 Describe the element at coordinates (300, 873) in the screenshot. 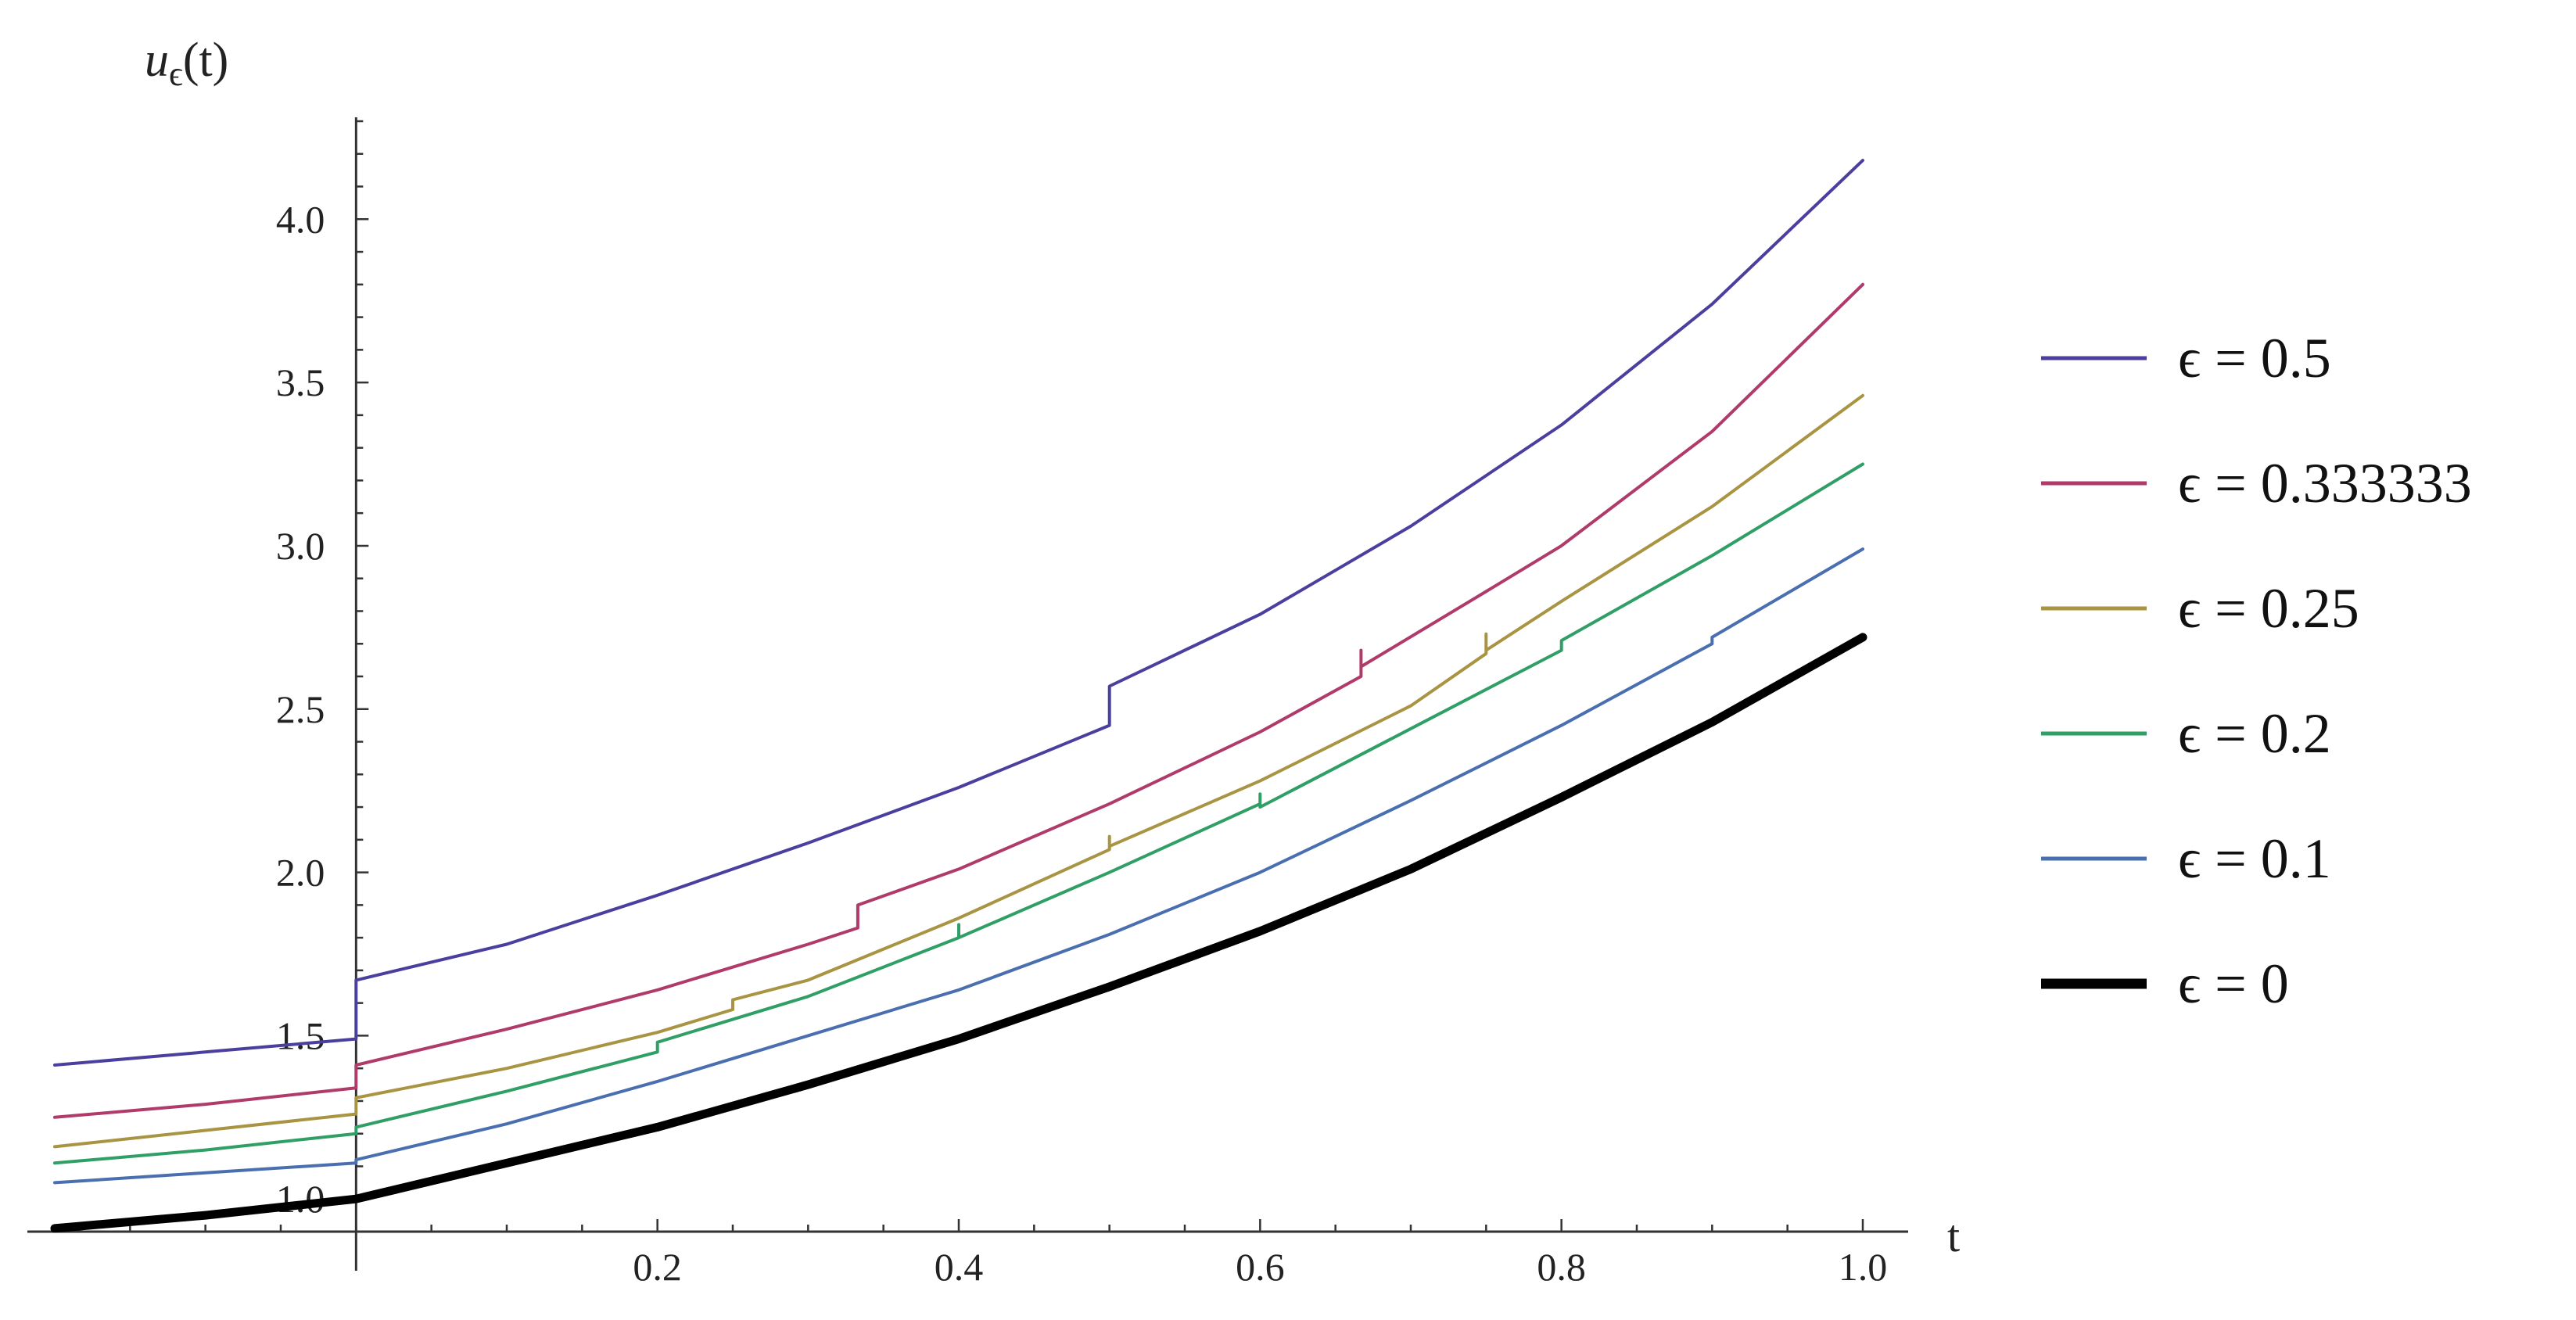

I see `y-tick-label: 2.0` at that location.